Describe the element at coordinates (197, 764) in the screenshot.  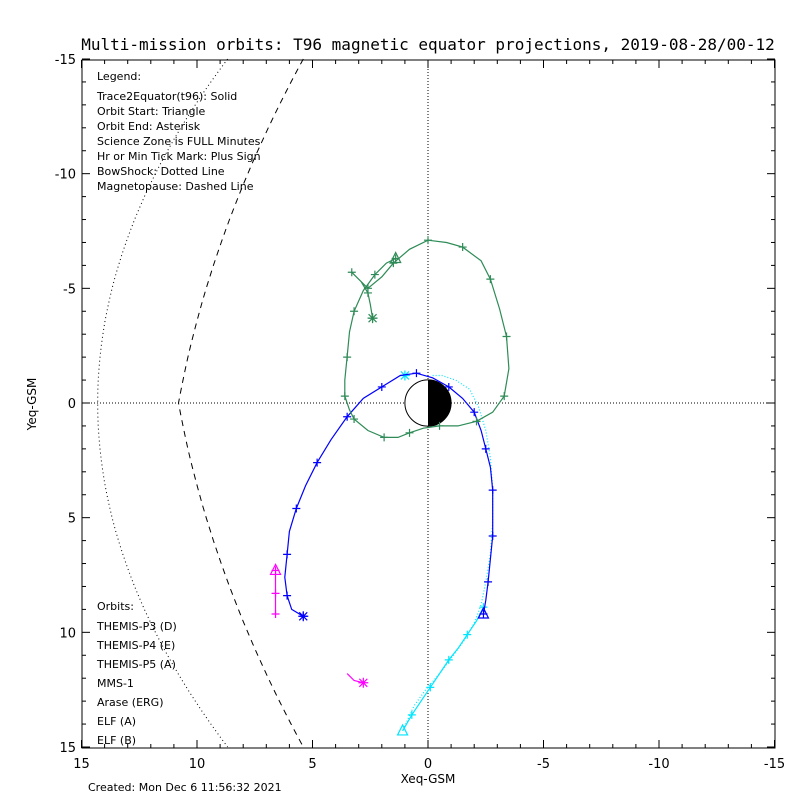
I see `x-tick-label: 10` at that location.